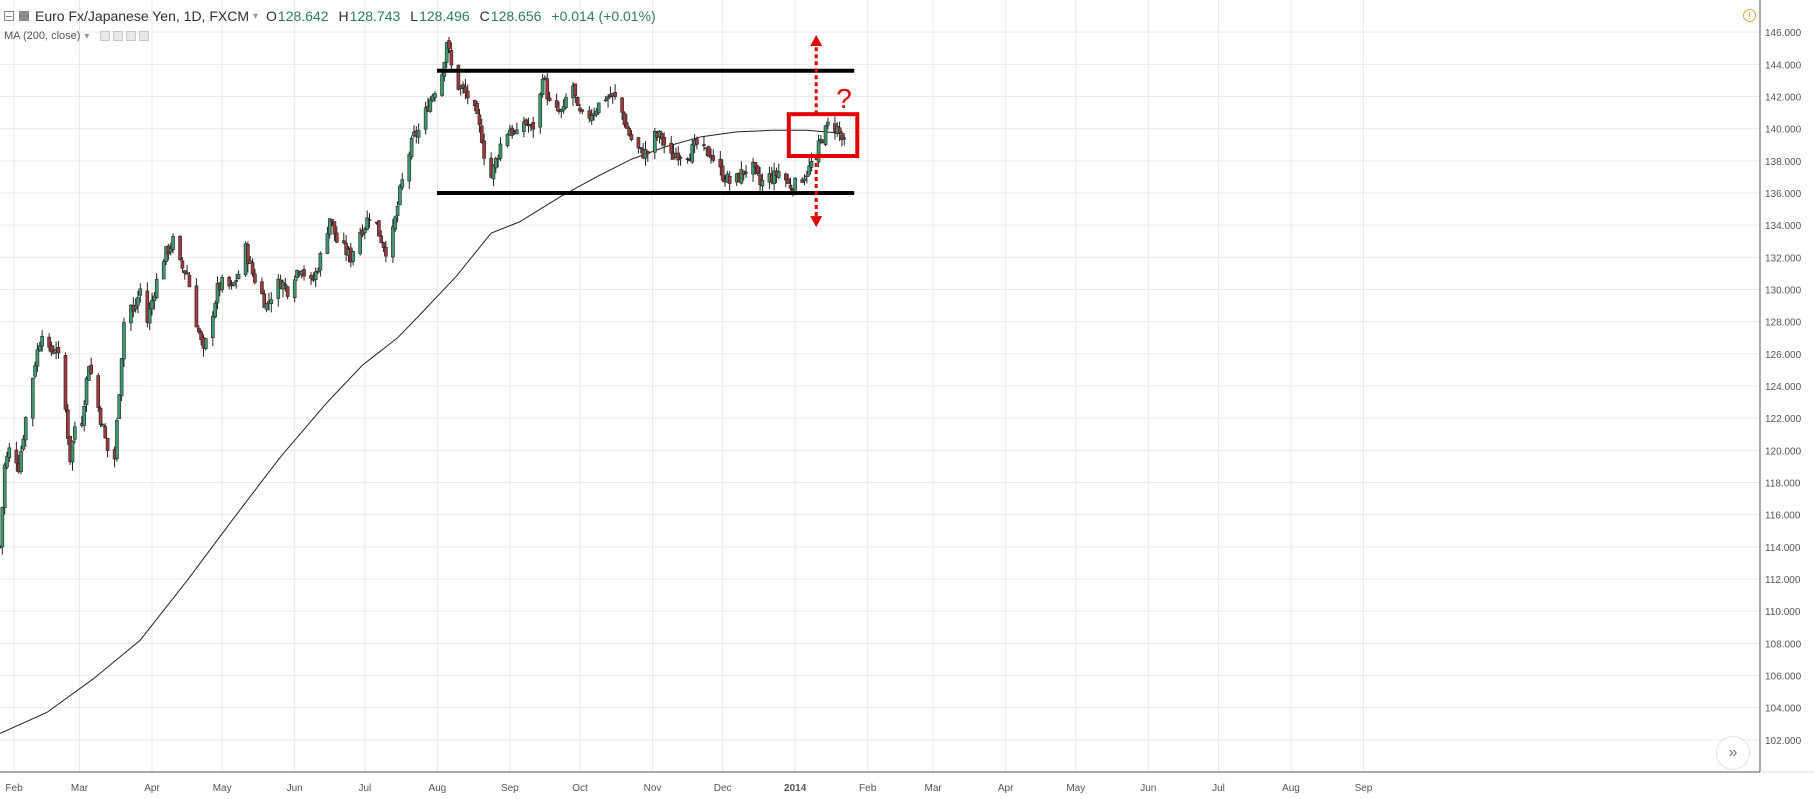  What do you see at coordinates (256, 16) in the screenshot?
I see `chevron-down-icon: ▾` at bounding box center [256, 16].